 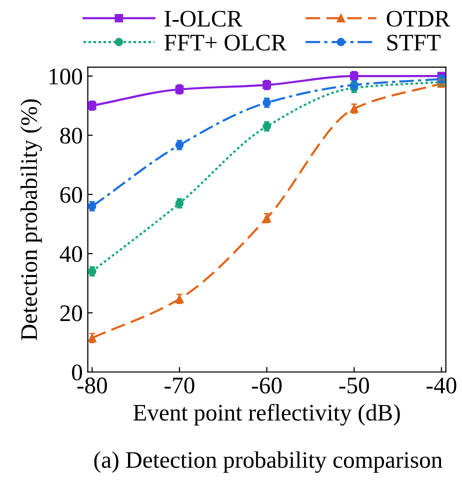 I want to click on x-tick-label: -60, so click(x=267, y=386).